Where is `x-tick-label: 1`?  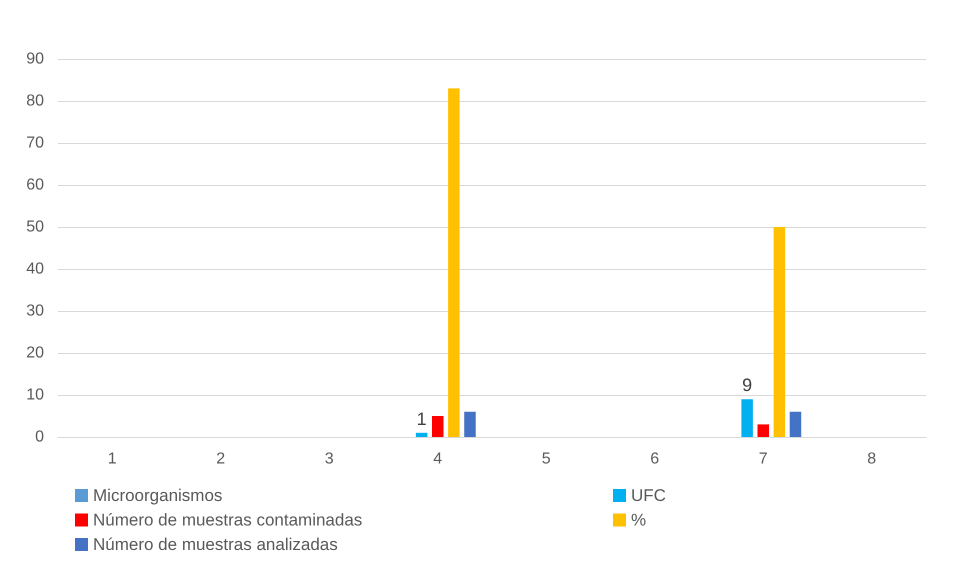 x-tick-label: 1 is located at coordinates (112, 459).